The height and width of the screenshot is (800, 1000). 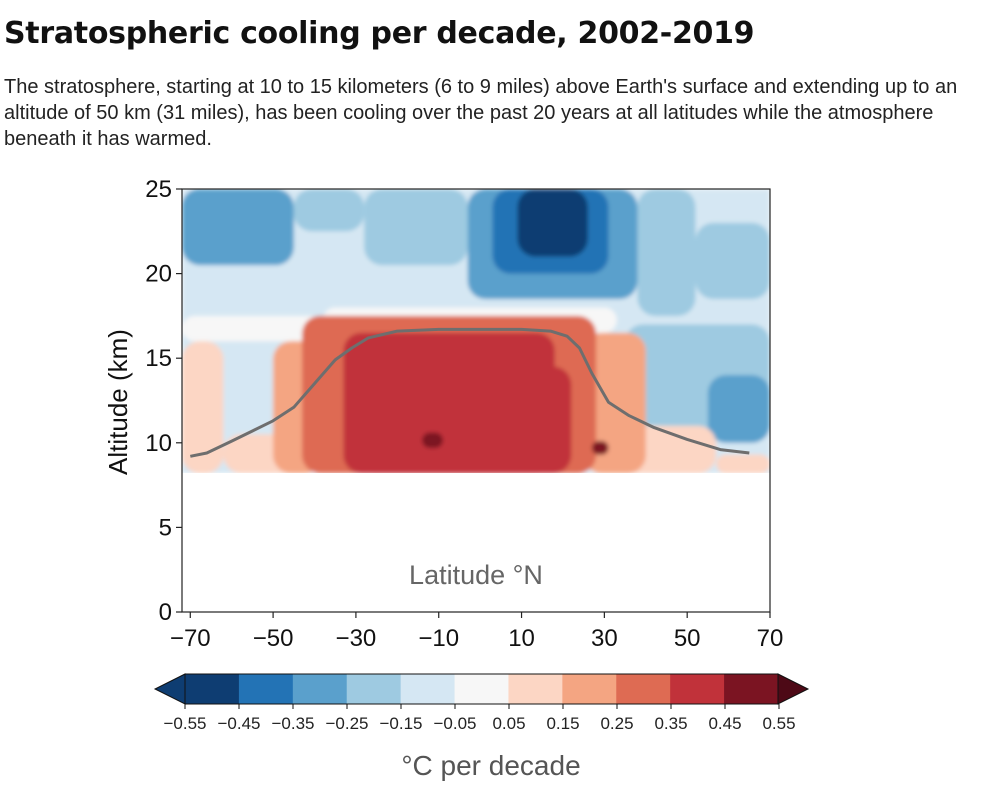 I want to click on colorbar-tick-label: 0.25, so click(x=616, y=723).